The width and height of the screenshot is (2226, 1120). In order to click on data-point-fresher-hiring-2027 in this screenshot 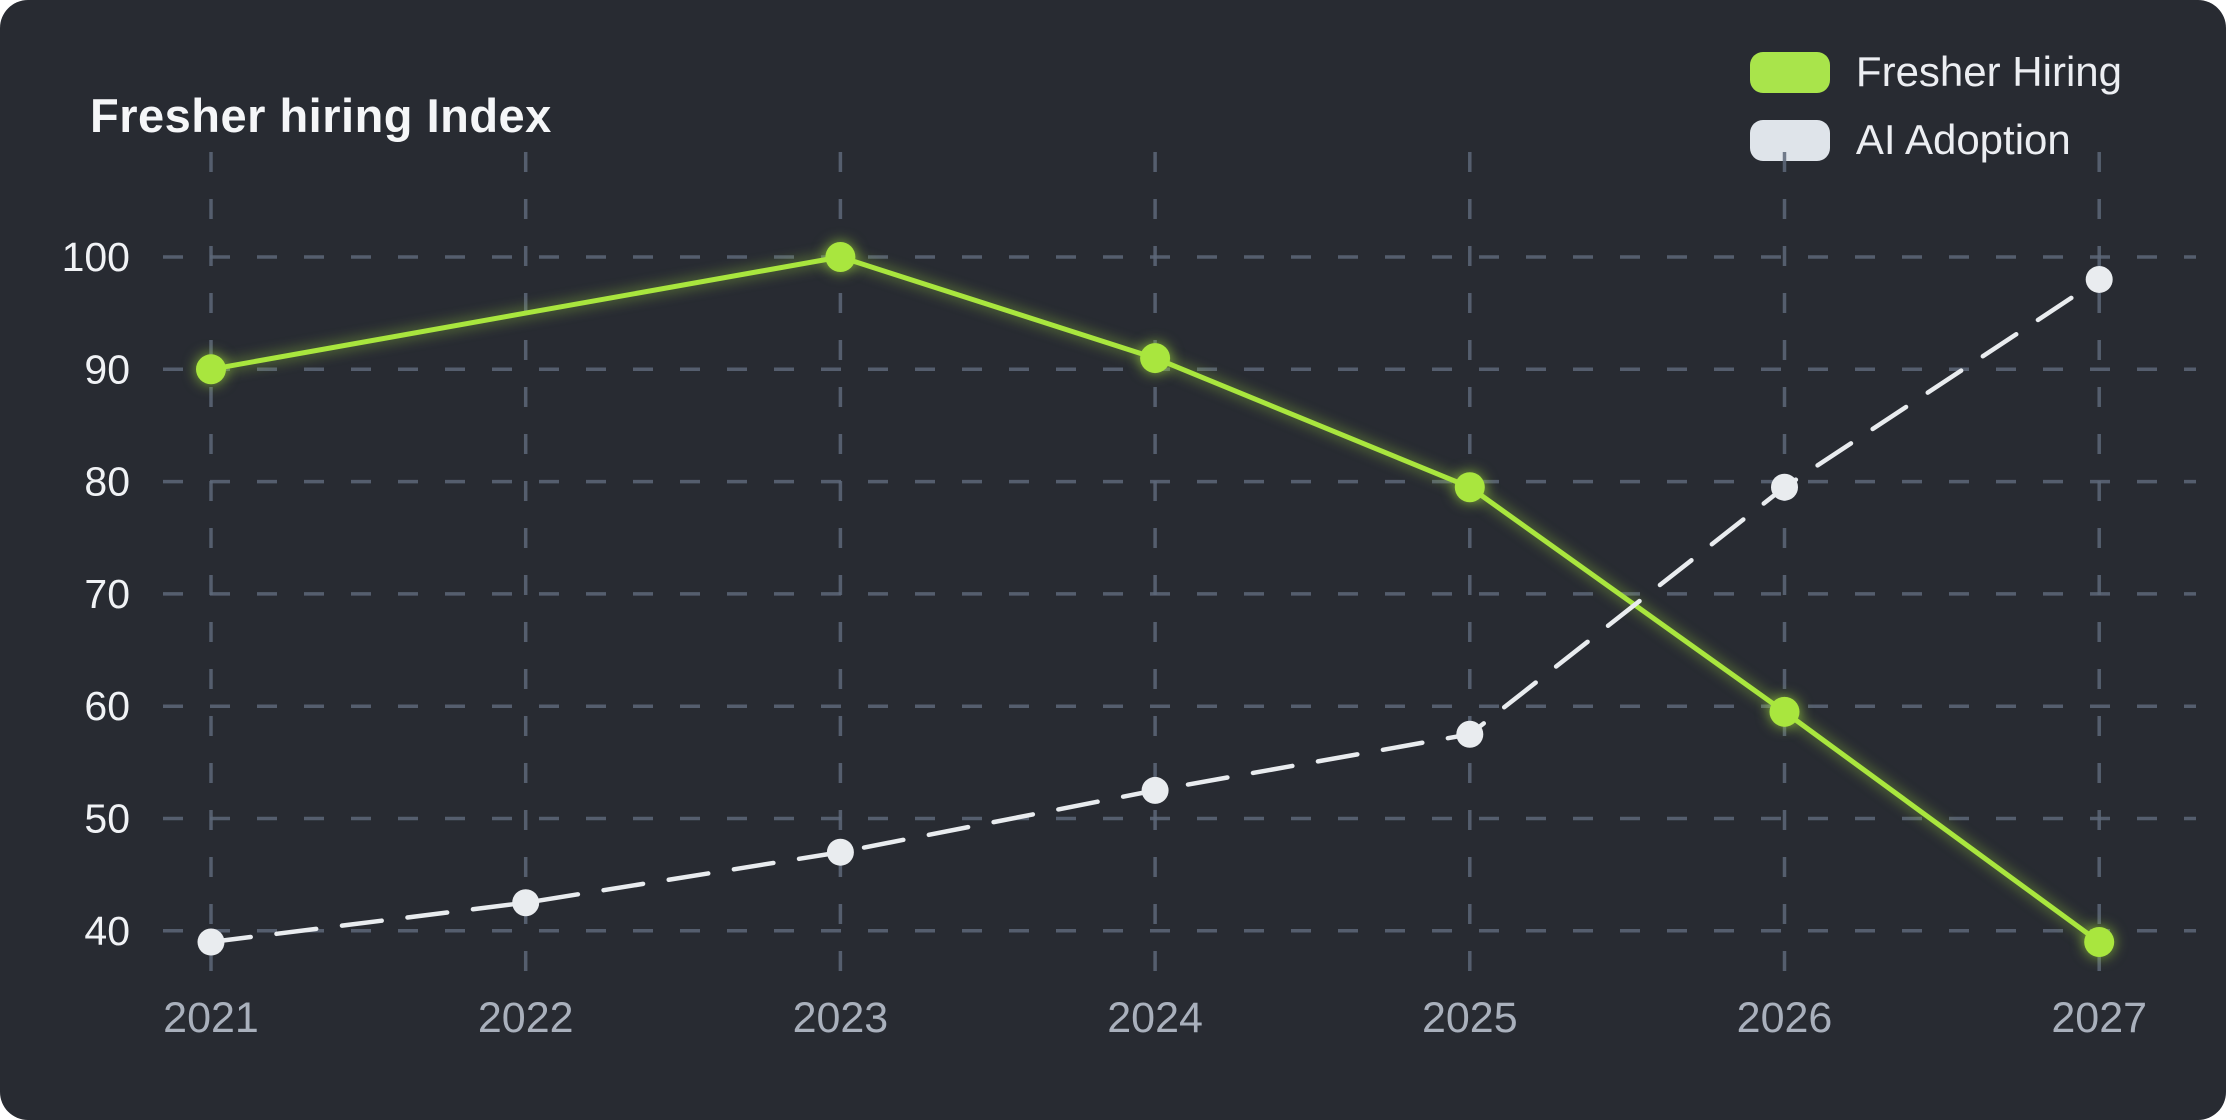, I will do `click(2099, 942)`.